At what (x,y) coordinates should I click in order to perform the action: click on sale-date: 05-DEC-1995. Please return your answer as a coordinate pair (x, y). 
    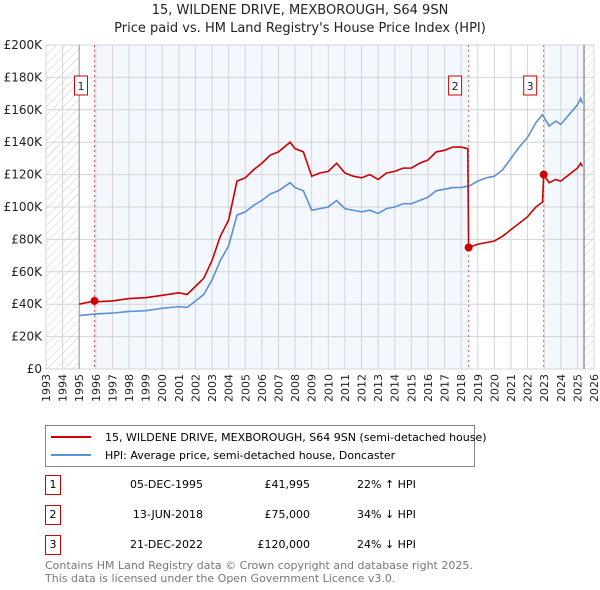
    Looking at the image, I should click on (166, 484).